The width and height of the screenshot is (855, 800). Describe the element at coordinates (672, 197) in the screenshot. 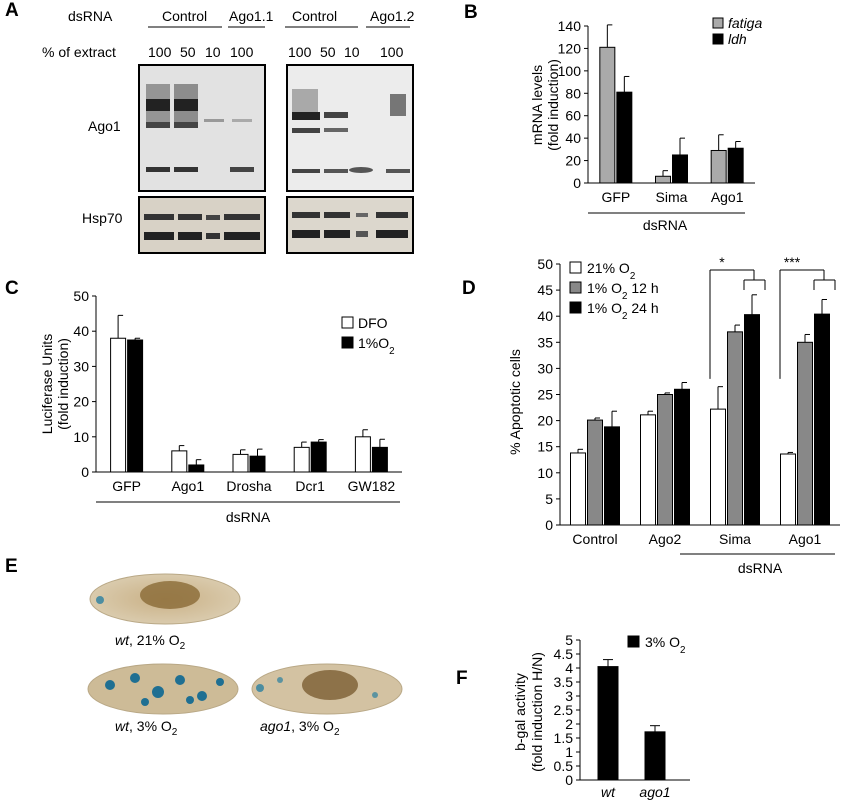

I see `category-label: Sima` at that location.